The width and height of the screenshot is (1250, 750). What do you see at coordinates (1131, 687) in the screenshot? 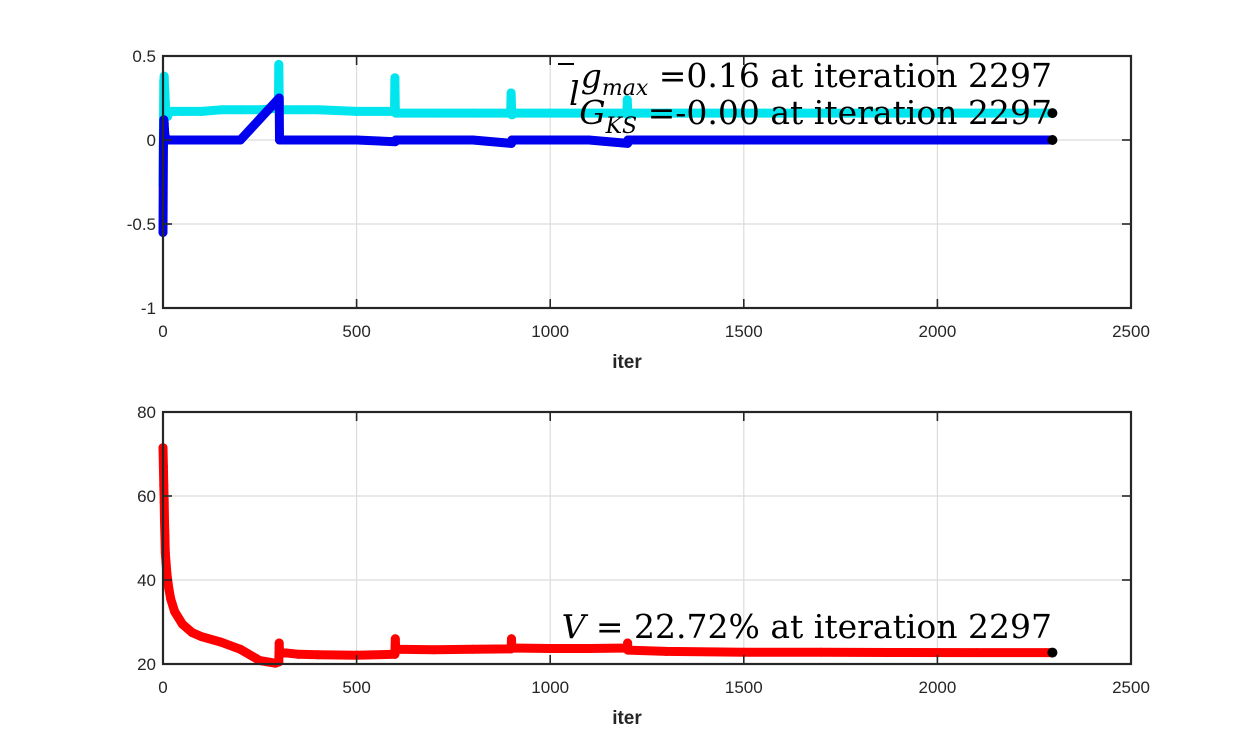
I see `x-tick-label: 2500` at bounding box center [1131, 687].